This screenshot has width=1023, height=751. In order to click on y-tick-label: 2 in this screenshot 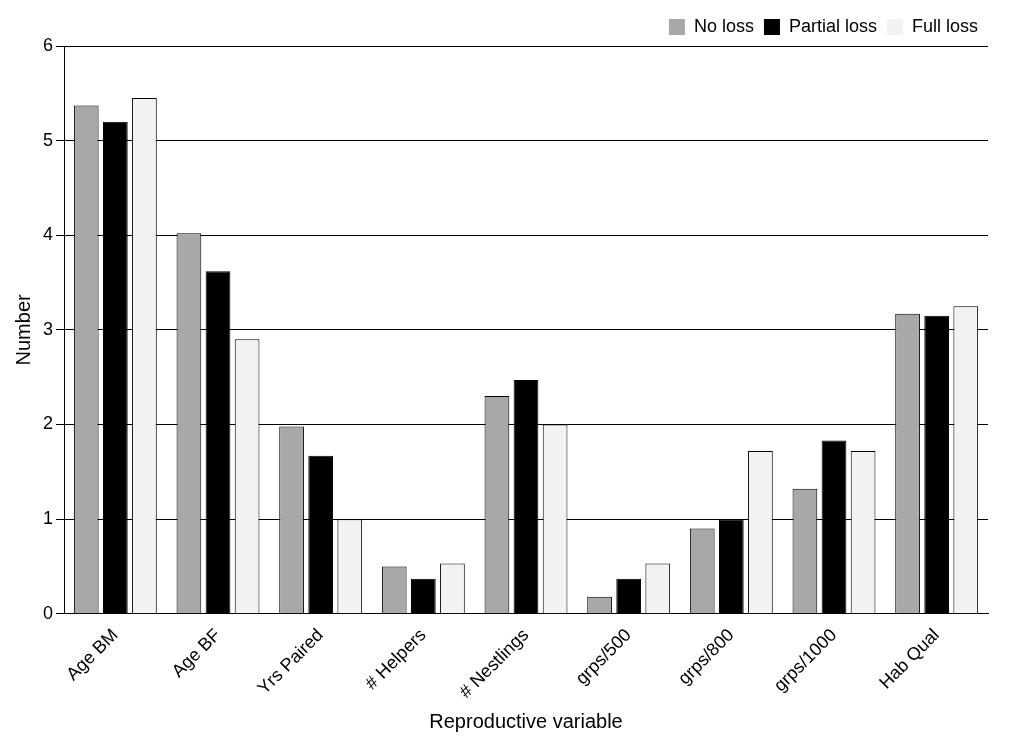, I will do `click(48, 423)`.